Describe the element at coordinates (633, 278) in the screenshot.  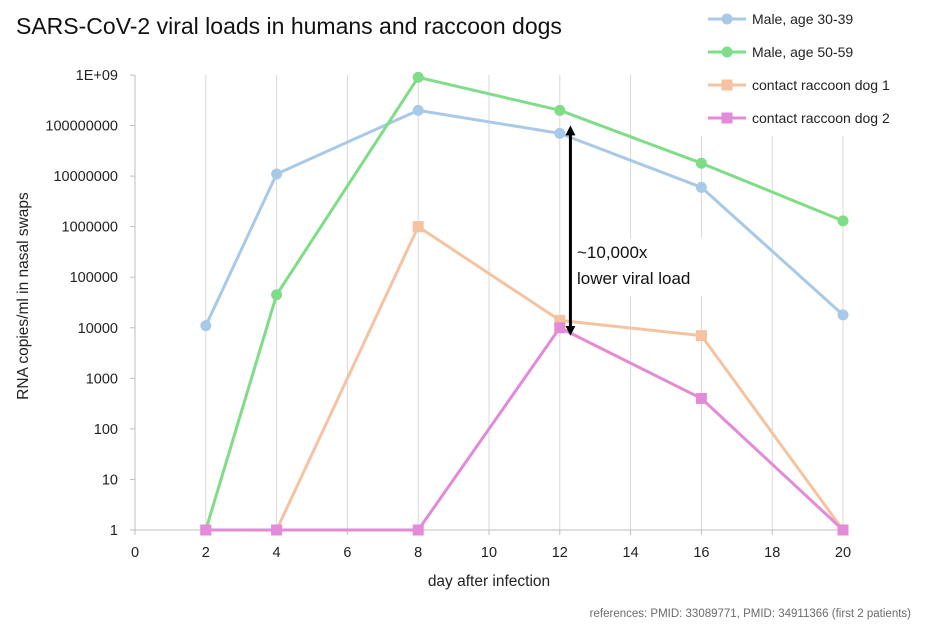
I see `annotation-line-2: lower viral load` at that location.